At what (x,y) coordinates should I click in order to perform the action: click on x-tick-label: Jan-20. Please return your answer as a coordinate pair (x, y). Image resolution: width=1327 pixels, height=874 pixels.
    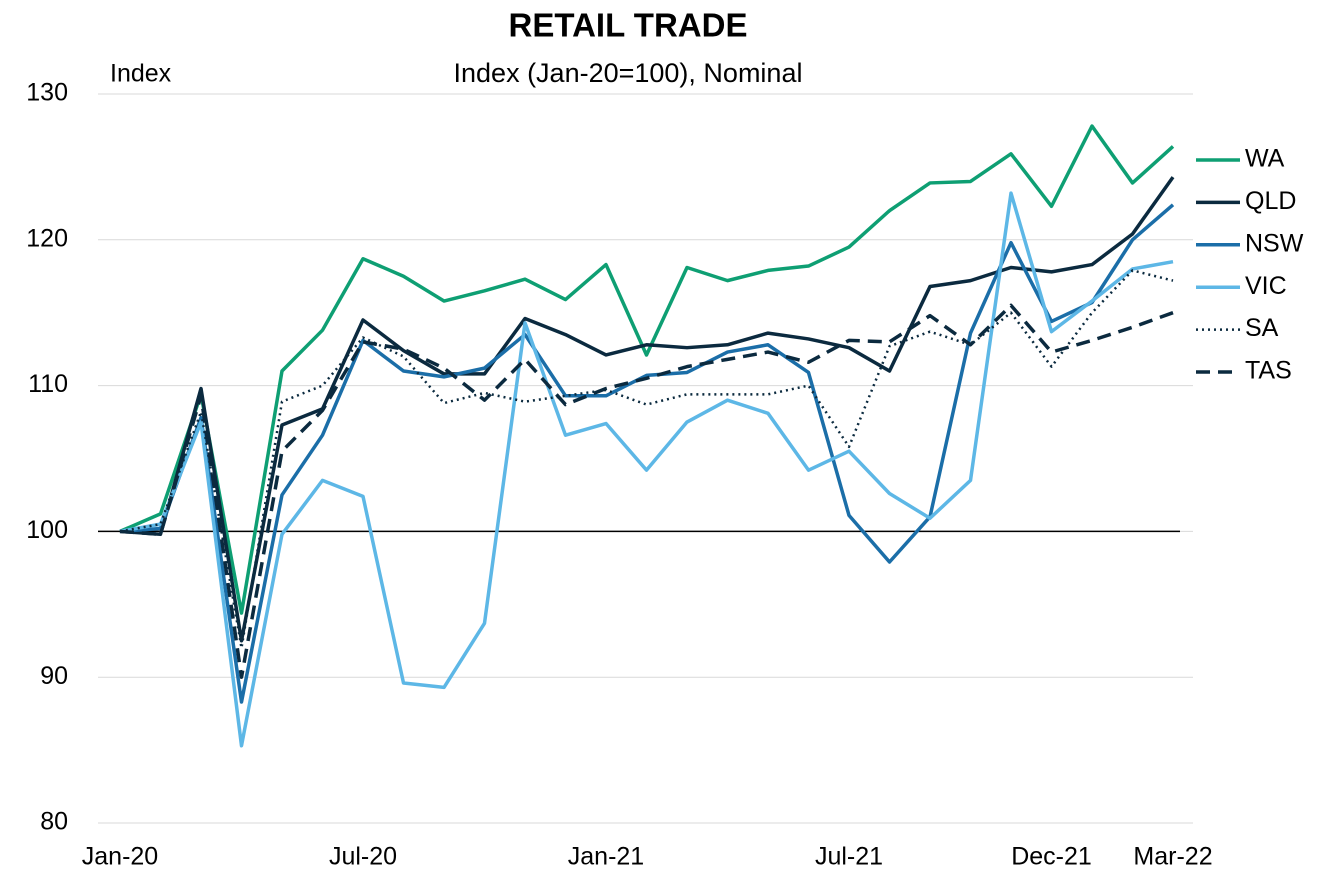
    Looking at the image, I should click on (120, 857).